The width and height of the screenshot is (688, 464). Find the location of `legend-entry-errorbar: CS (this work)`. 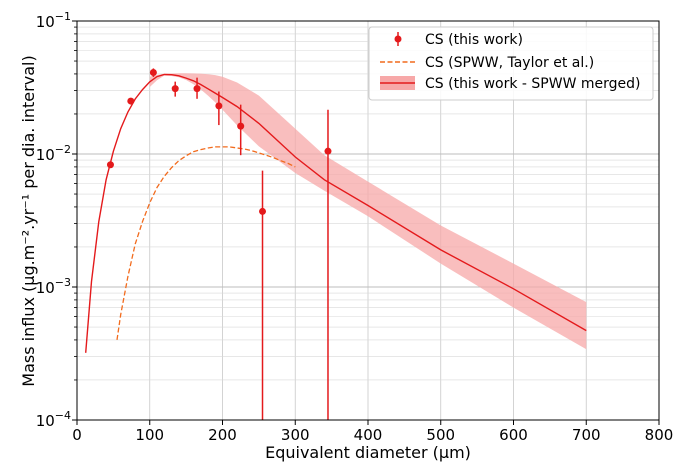

legend-entry-errorbar: CS (this work) is located at coordinates (458, 40).